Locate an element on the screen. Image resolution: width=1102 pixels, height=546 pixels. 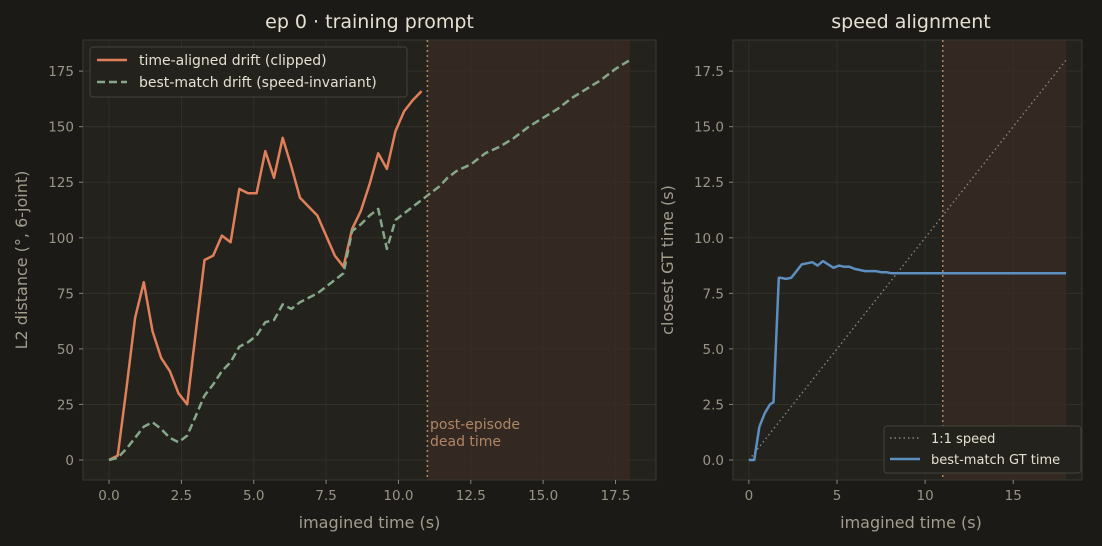
annotation-post-episode: post-episode is located at coordinates (475, 425).